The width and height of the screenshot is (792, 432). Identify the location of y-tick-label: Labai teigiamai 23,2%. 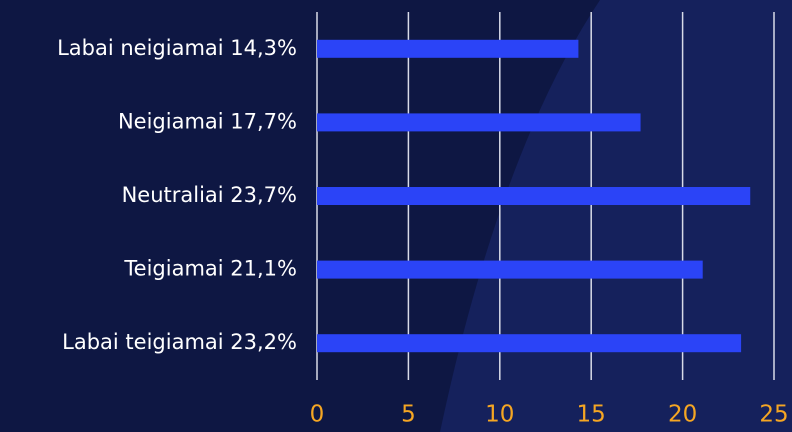
(179, 342).